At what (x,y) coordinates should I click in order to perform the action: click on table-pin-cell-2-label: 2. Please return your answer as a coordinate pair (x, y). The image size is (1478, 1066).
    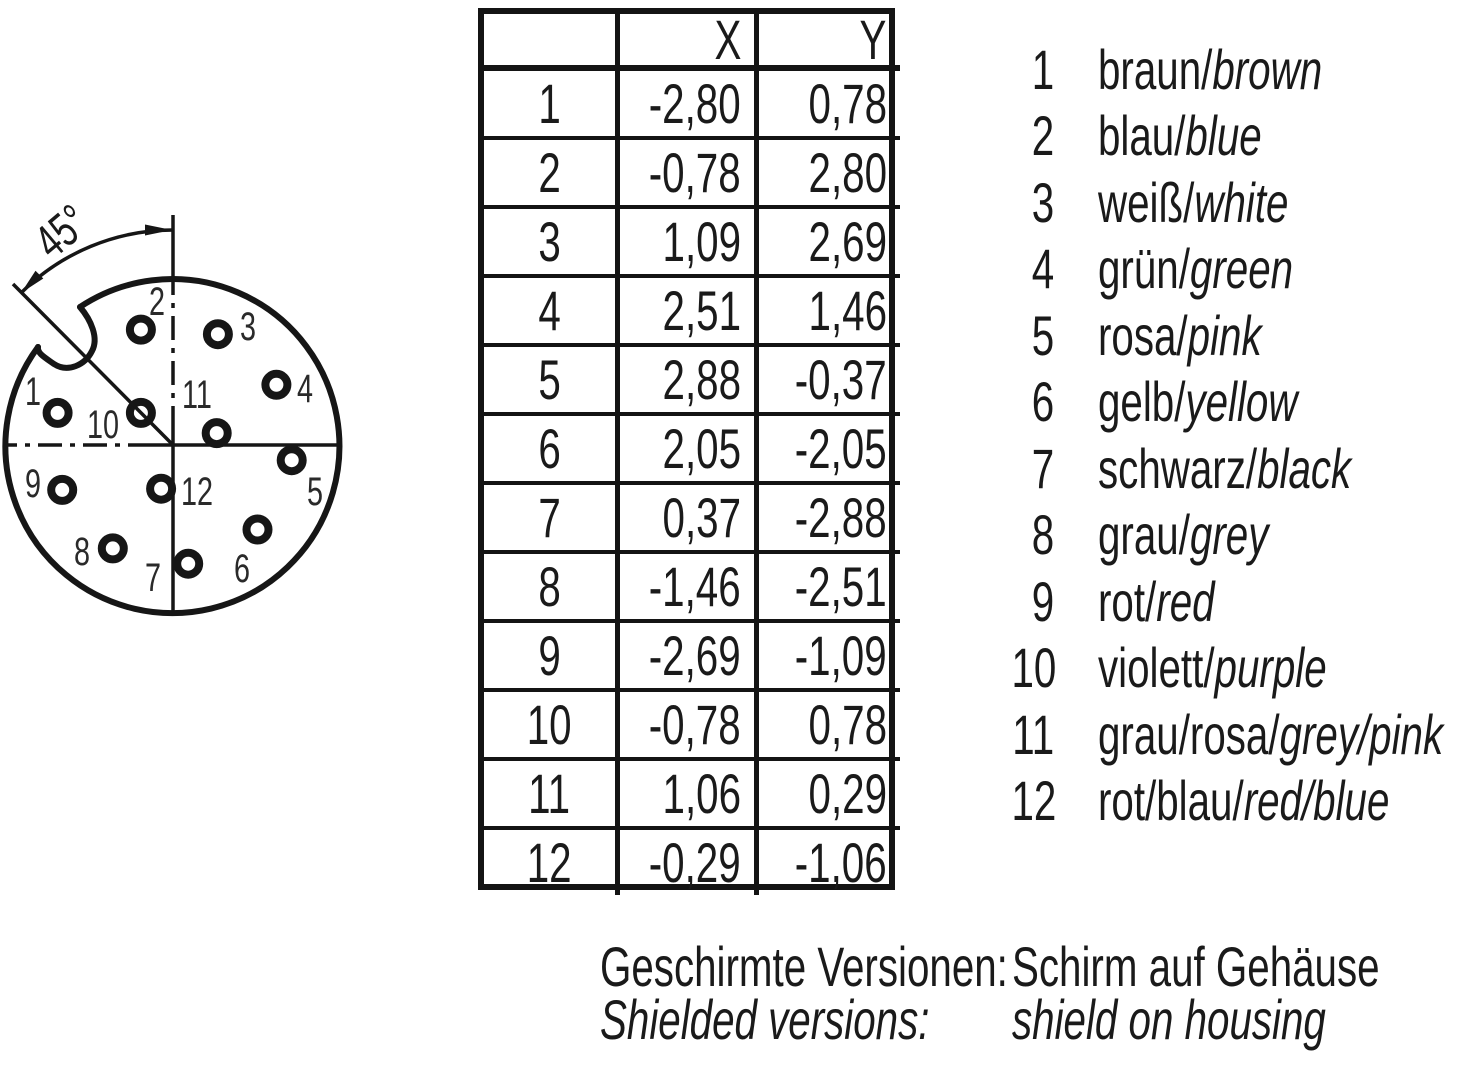
    Looking at the image, I should click on (549, 172).